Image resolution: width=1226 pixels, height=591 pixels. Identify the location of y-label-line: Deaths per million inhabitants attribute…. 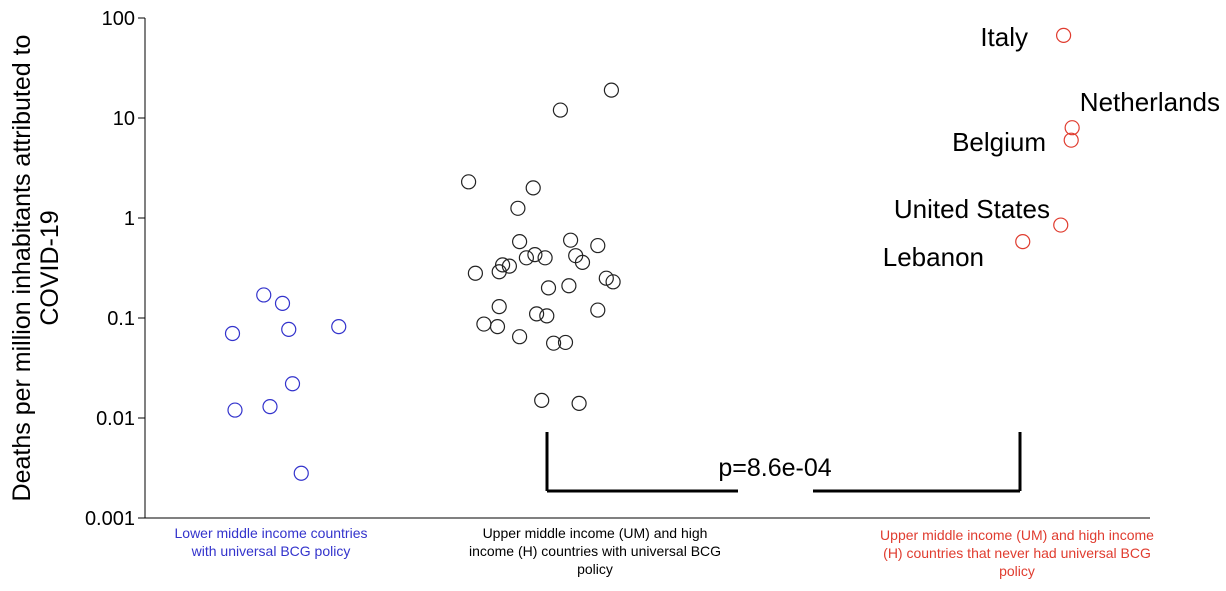
(22, 268).